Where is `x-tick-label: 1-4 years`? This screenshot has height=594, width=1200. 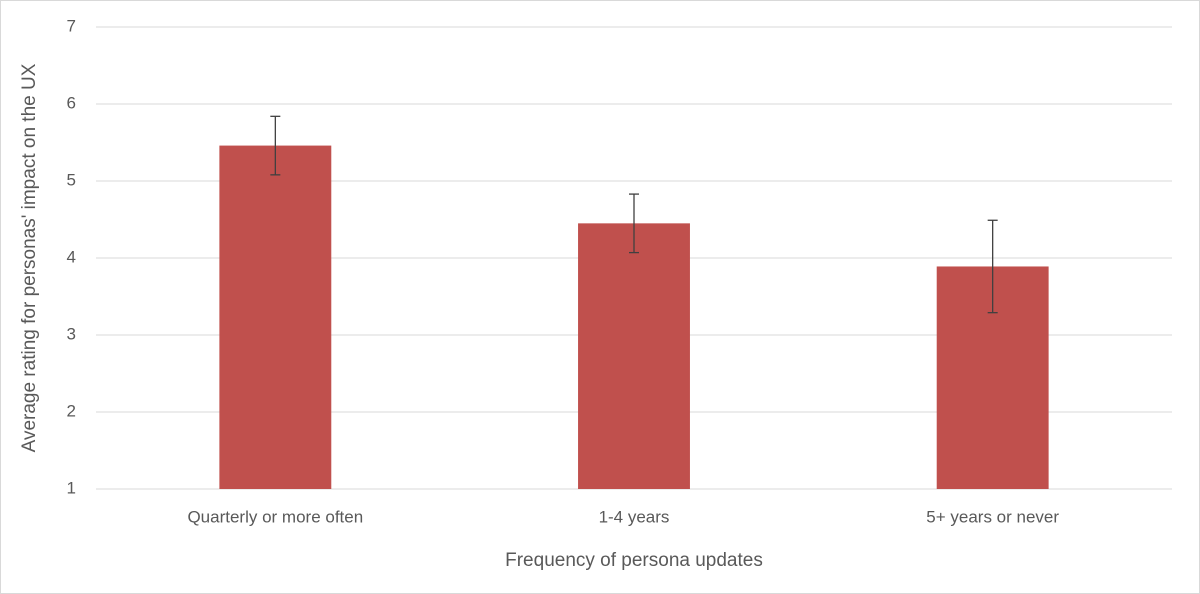
x-tick-label: 1-4 years is located at coordinates (634, 516).